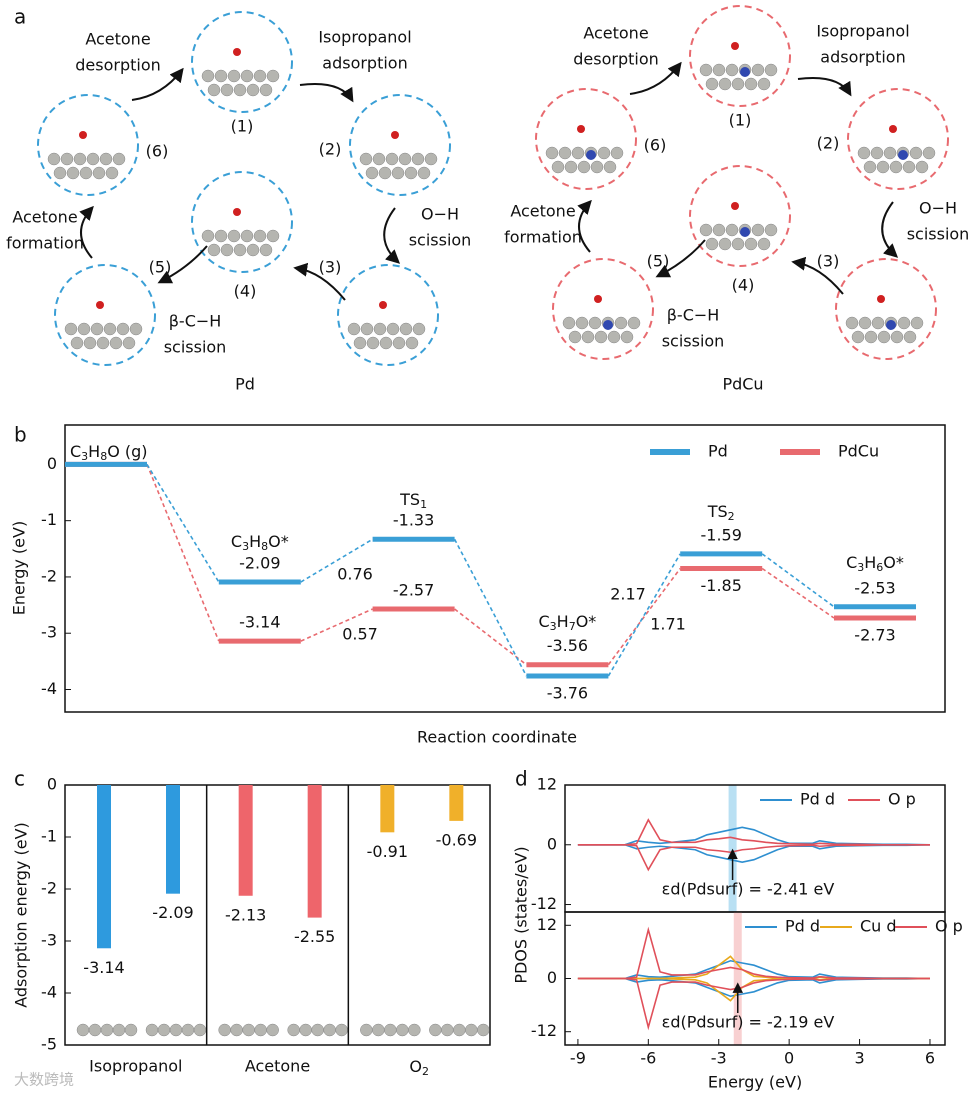  Describe the element at coordinates (195, 347) in the screenshot. I see `transition-label: scission` at that location.